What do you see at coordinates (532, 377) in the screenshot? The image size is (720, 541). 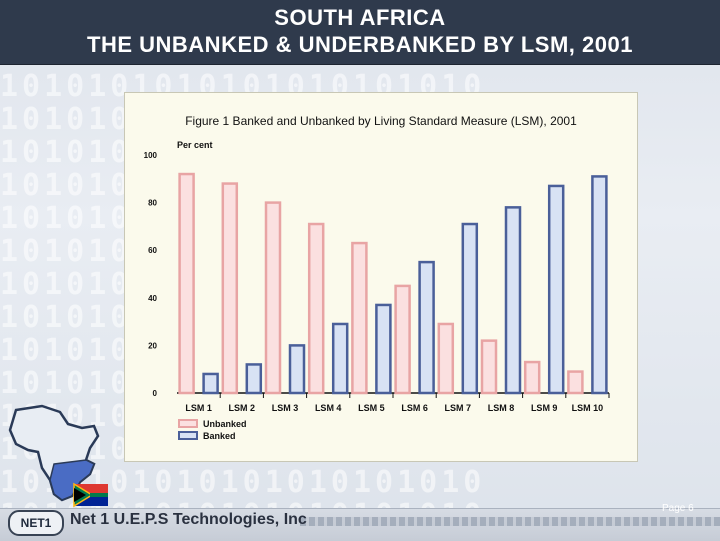 I see `bar-unbanked-lsm9` at bounding box center [532, 377].